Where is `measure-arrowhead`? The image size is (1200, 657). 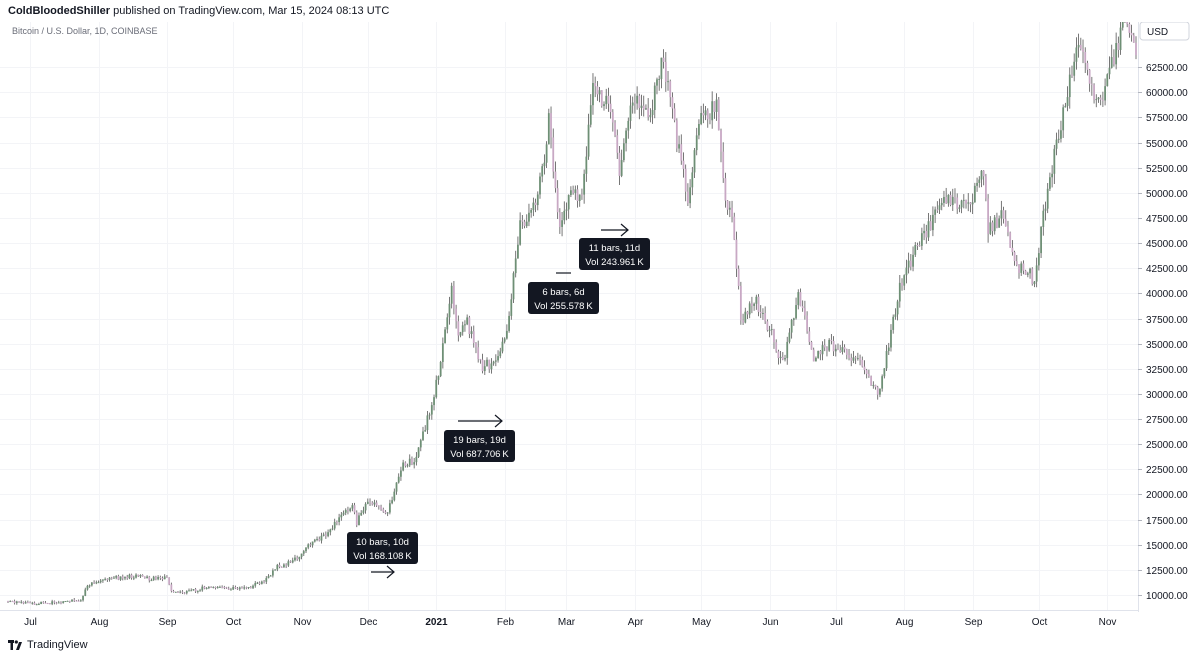 measure-arrowhead is located at coordinates (624, 230).